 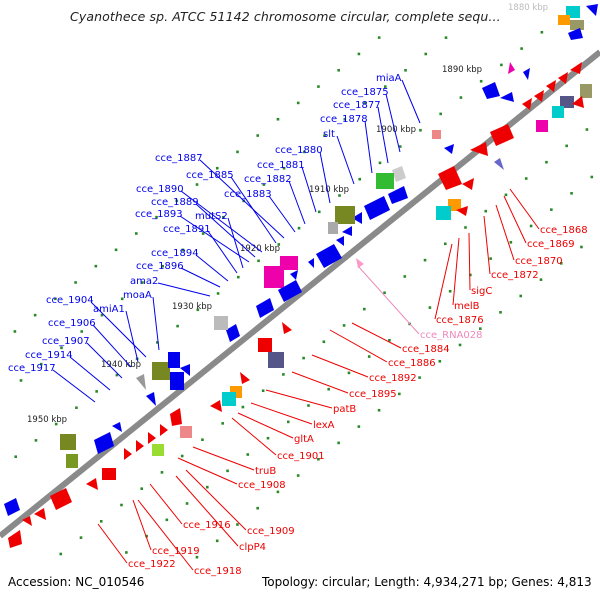 What do you see at coordinates (176, 551) in the screenshot?
I see `gene-label: cce_1919` at bounding box center [176, 551].